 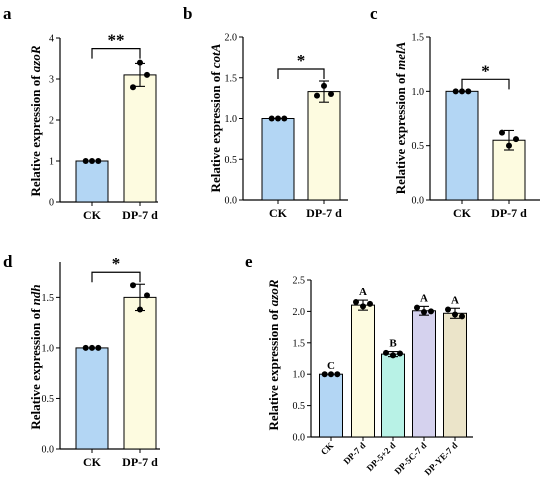 What do you see at coordinates (418, 38) in the screenshot?
I see `y-tick-label-c: 1.5` at bounding box center [418, 38].